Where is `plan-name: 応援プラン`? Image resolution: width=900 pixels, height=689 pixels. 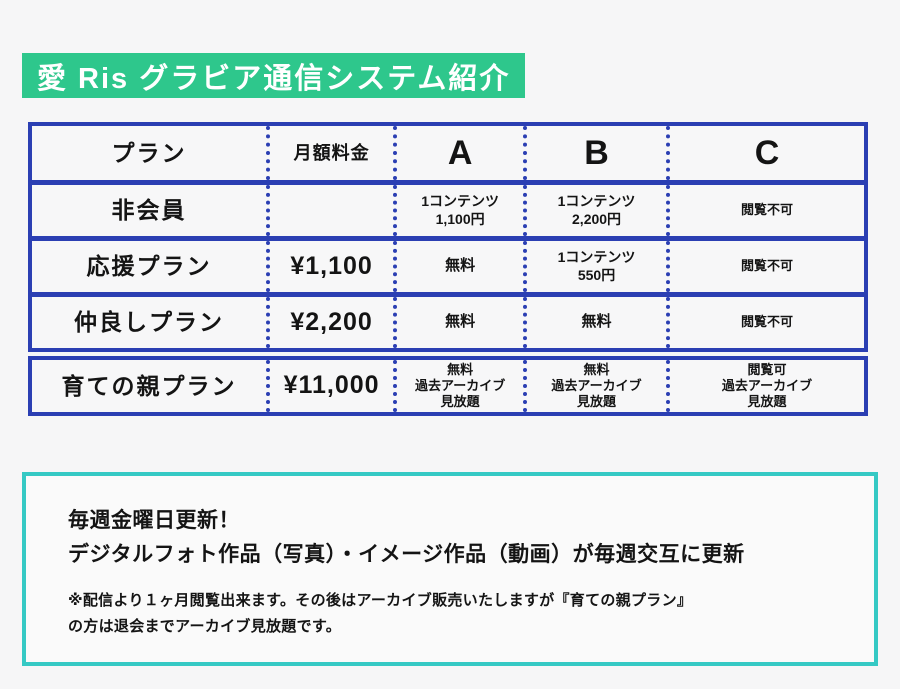
plan-name: 応援プラン is located at coordinates (151, 266).